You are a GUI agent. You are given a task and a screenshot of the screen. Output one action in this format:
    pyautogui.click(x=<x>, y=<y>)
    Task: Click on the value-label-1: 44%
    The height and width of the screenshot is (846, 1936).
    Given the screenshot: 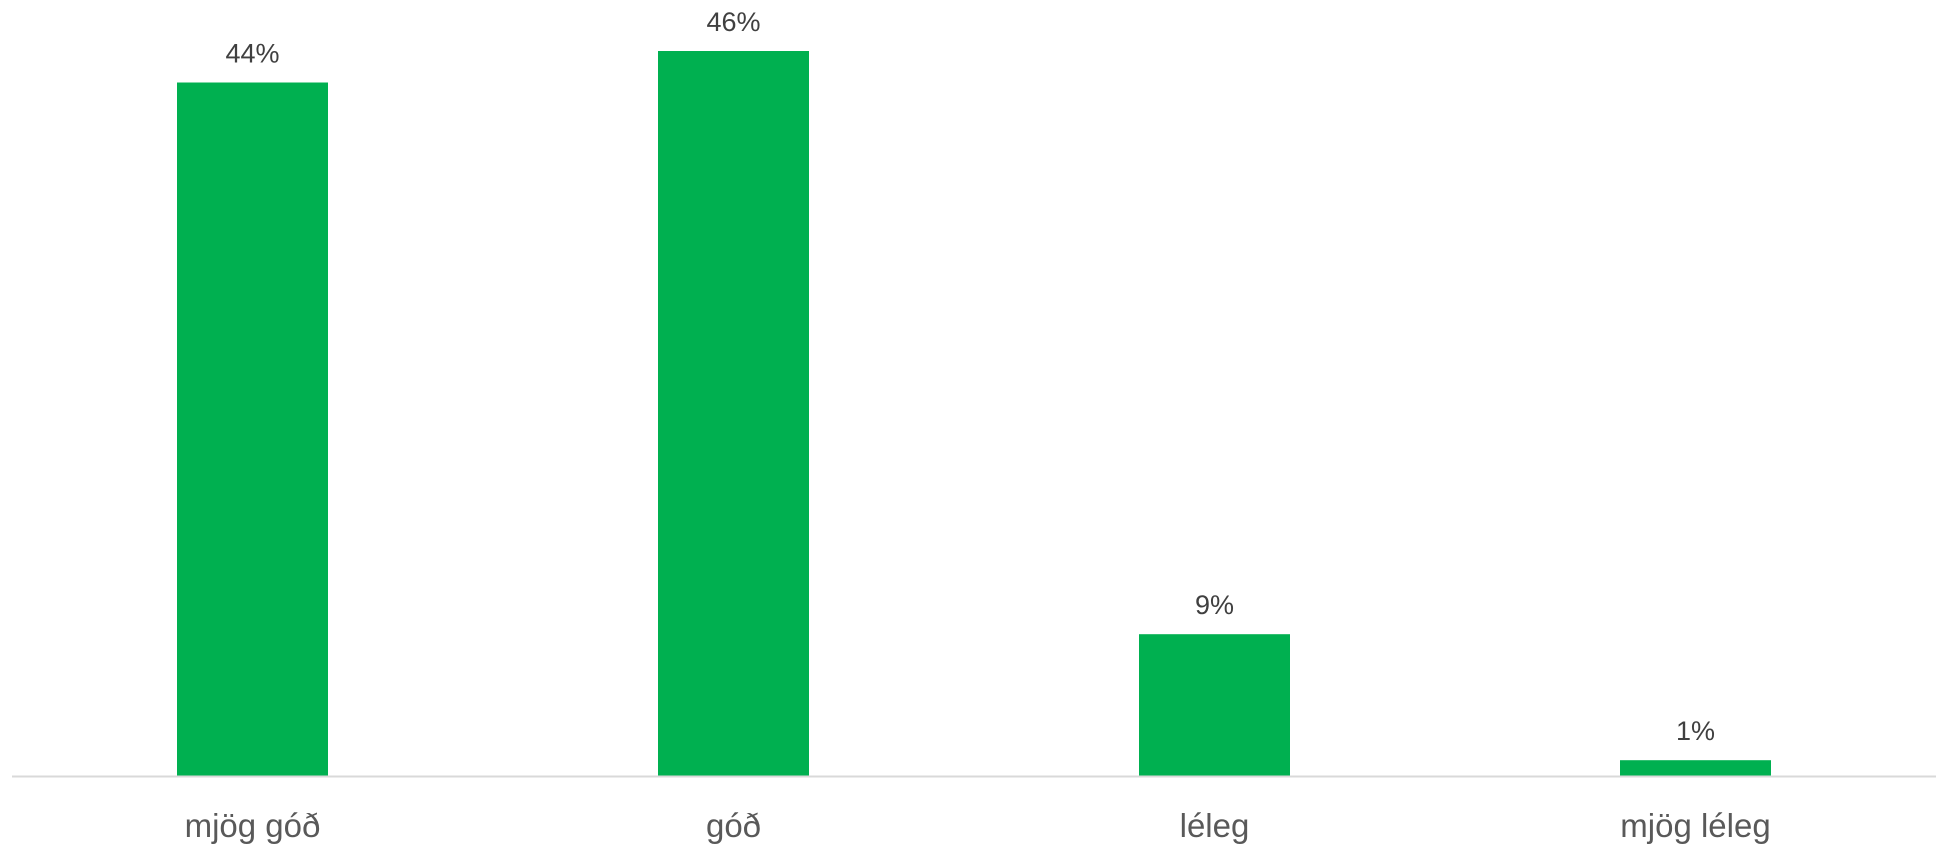 What is the action you would take?
    pyautogui.click(x=252, y=54)
    